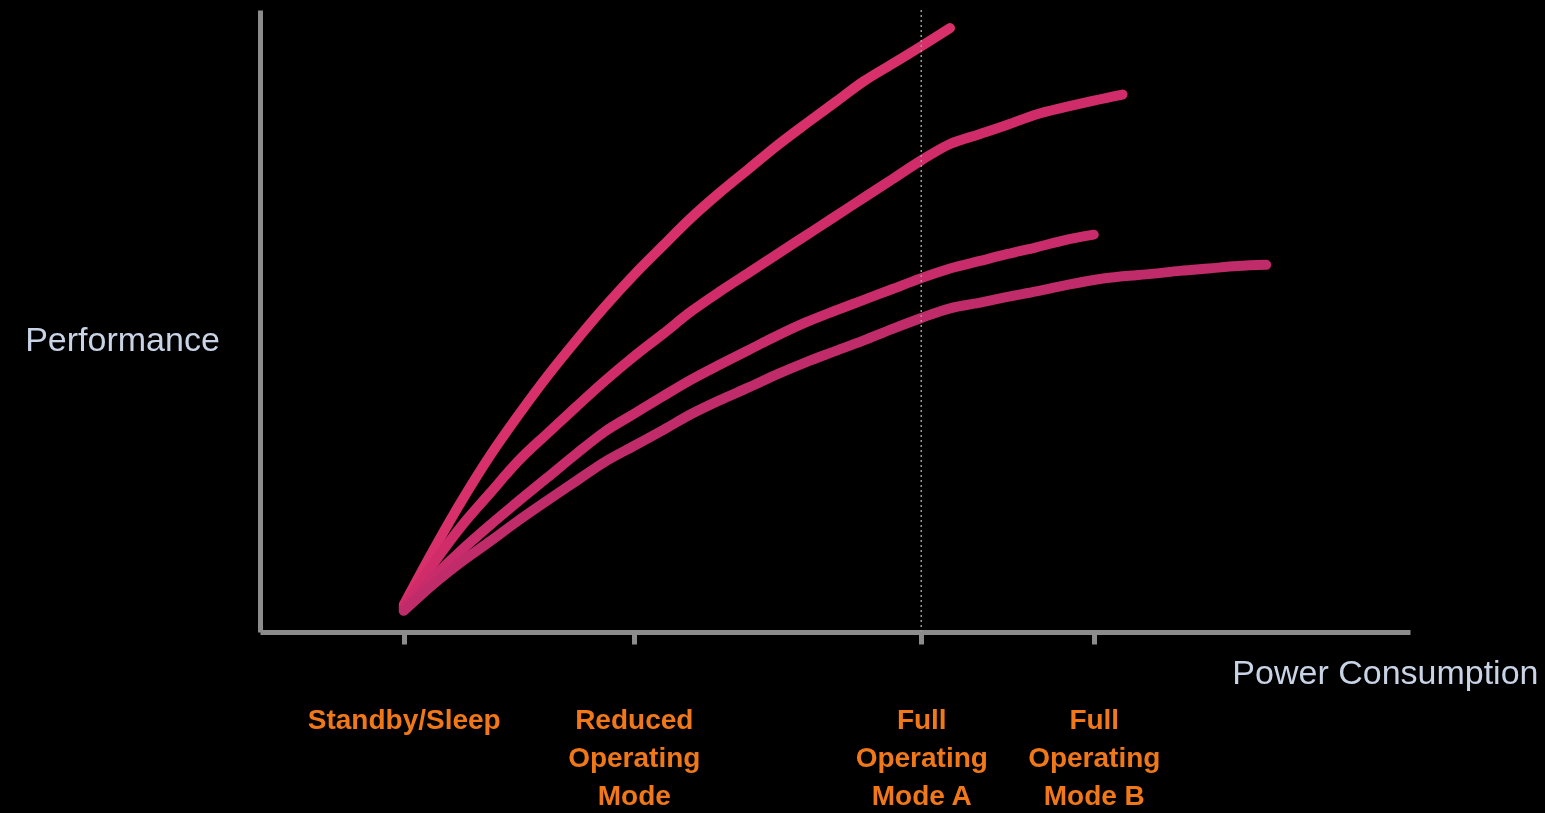 The height and width of the screenshot is (813, 1545). Describe the element at coordinates (921, 757) in the screenshot. I see `x-tick-label: Full Operating Mode A` at that location.